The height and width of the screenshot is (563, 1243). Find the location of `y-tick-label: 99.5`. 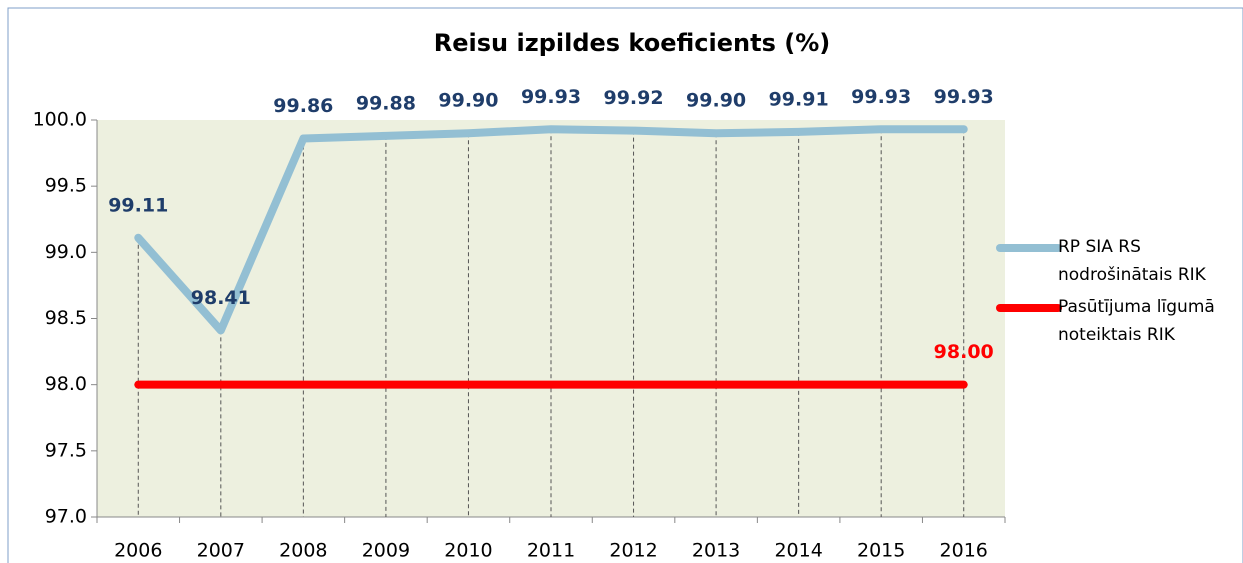

y-tick-label: 99.5 is located at coordinates (66, 186).